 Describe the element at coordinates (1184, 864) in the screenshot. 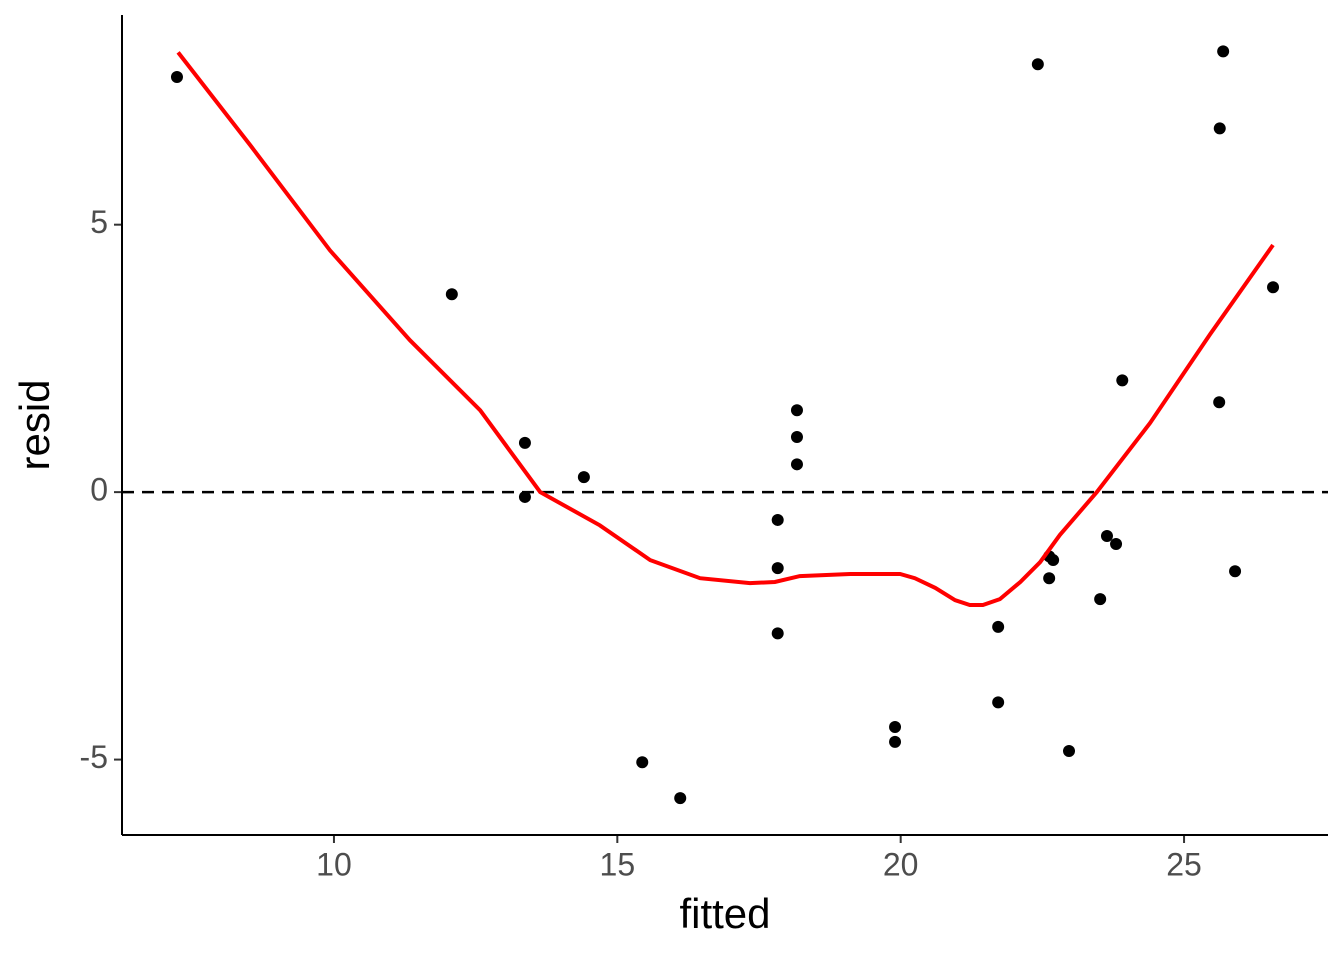

I see `x-tick-label: 25` at that location.